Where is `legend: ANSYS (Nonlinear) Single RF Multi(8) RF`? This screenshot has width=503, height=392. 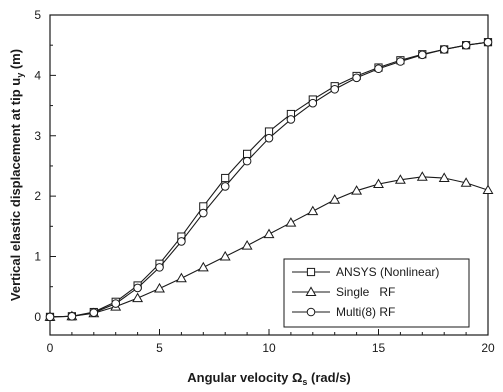 legend: ANSYS (Nonlinear) Single RF Multi(8) RF is located at coordinates (376, 293).